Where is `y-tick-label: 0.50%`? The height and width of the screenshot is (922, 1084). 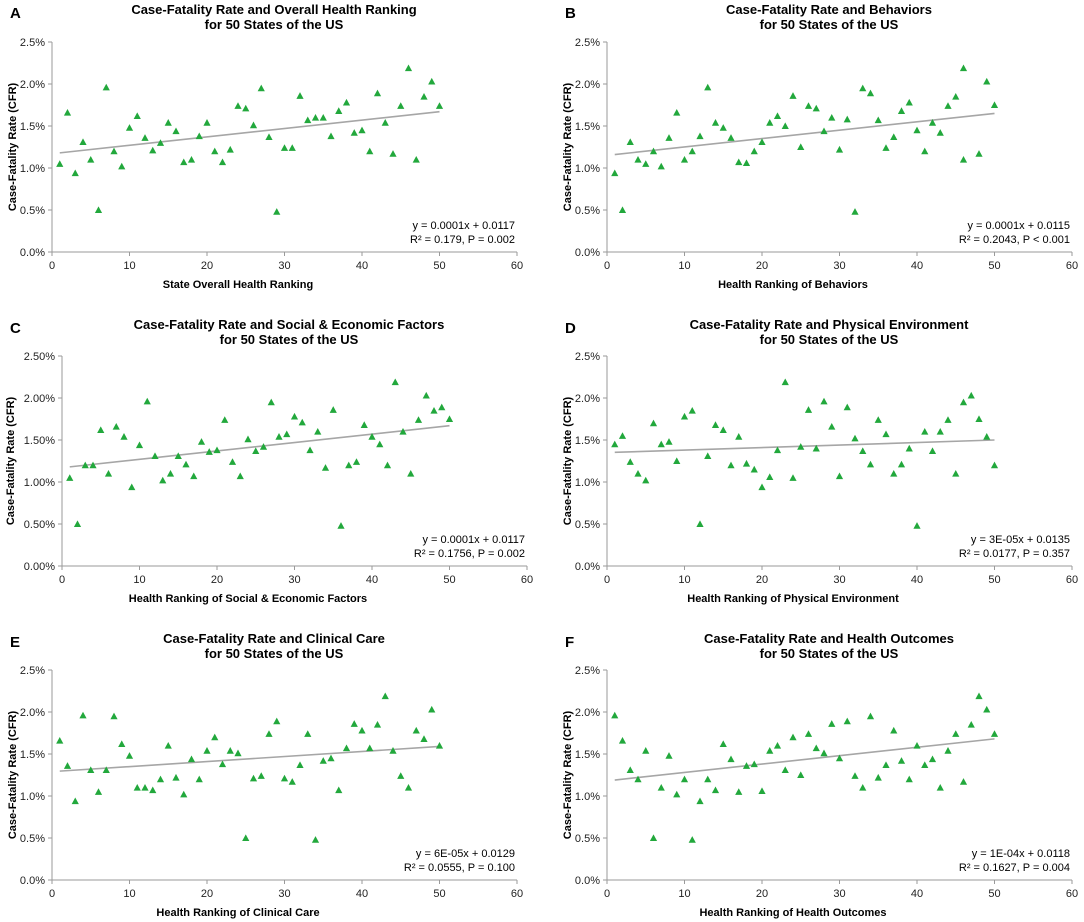 y-tick-label: 0.50% is located at coordinates (39, 525).